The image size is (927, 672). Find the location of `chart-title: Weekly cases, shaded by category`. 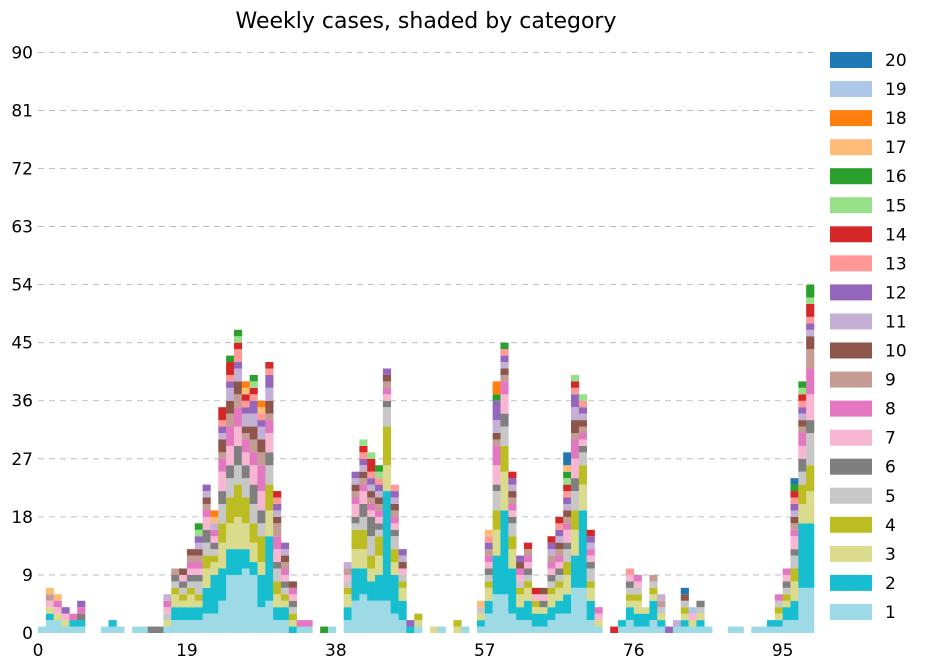

chart-title: Weekly cases, shaded by category is located at coordinates (426, 21).